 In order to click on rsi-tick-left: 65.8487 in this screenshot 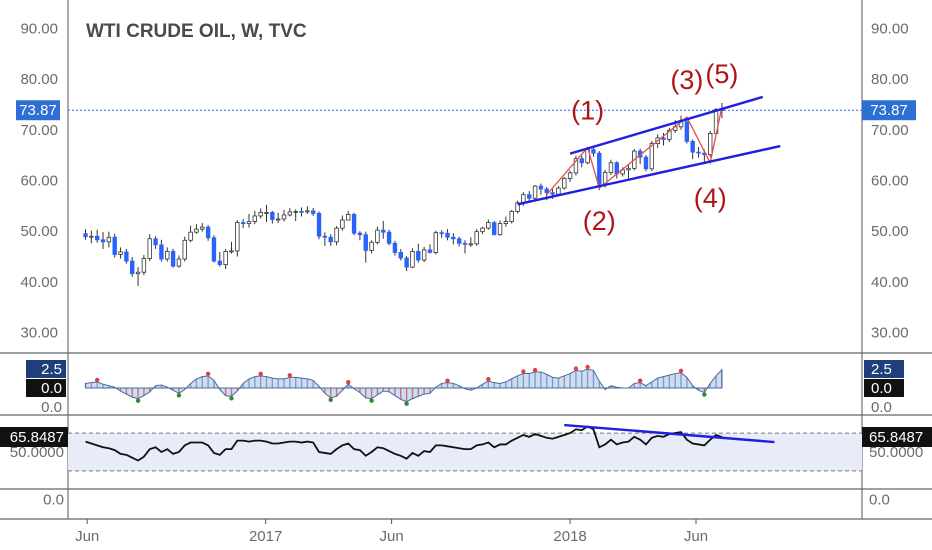, I will do `click(37, 437)`.